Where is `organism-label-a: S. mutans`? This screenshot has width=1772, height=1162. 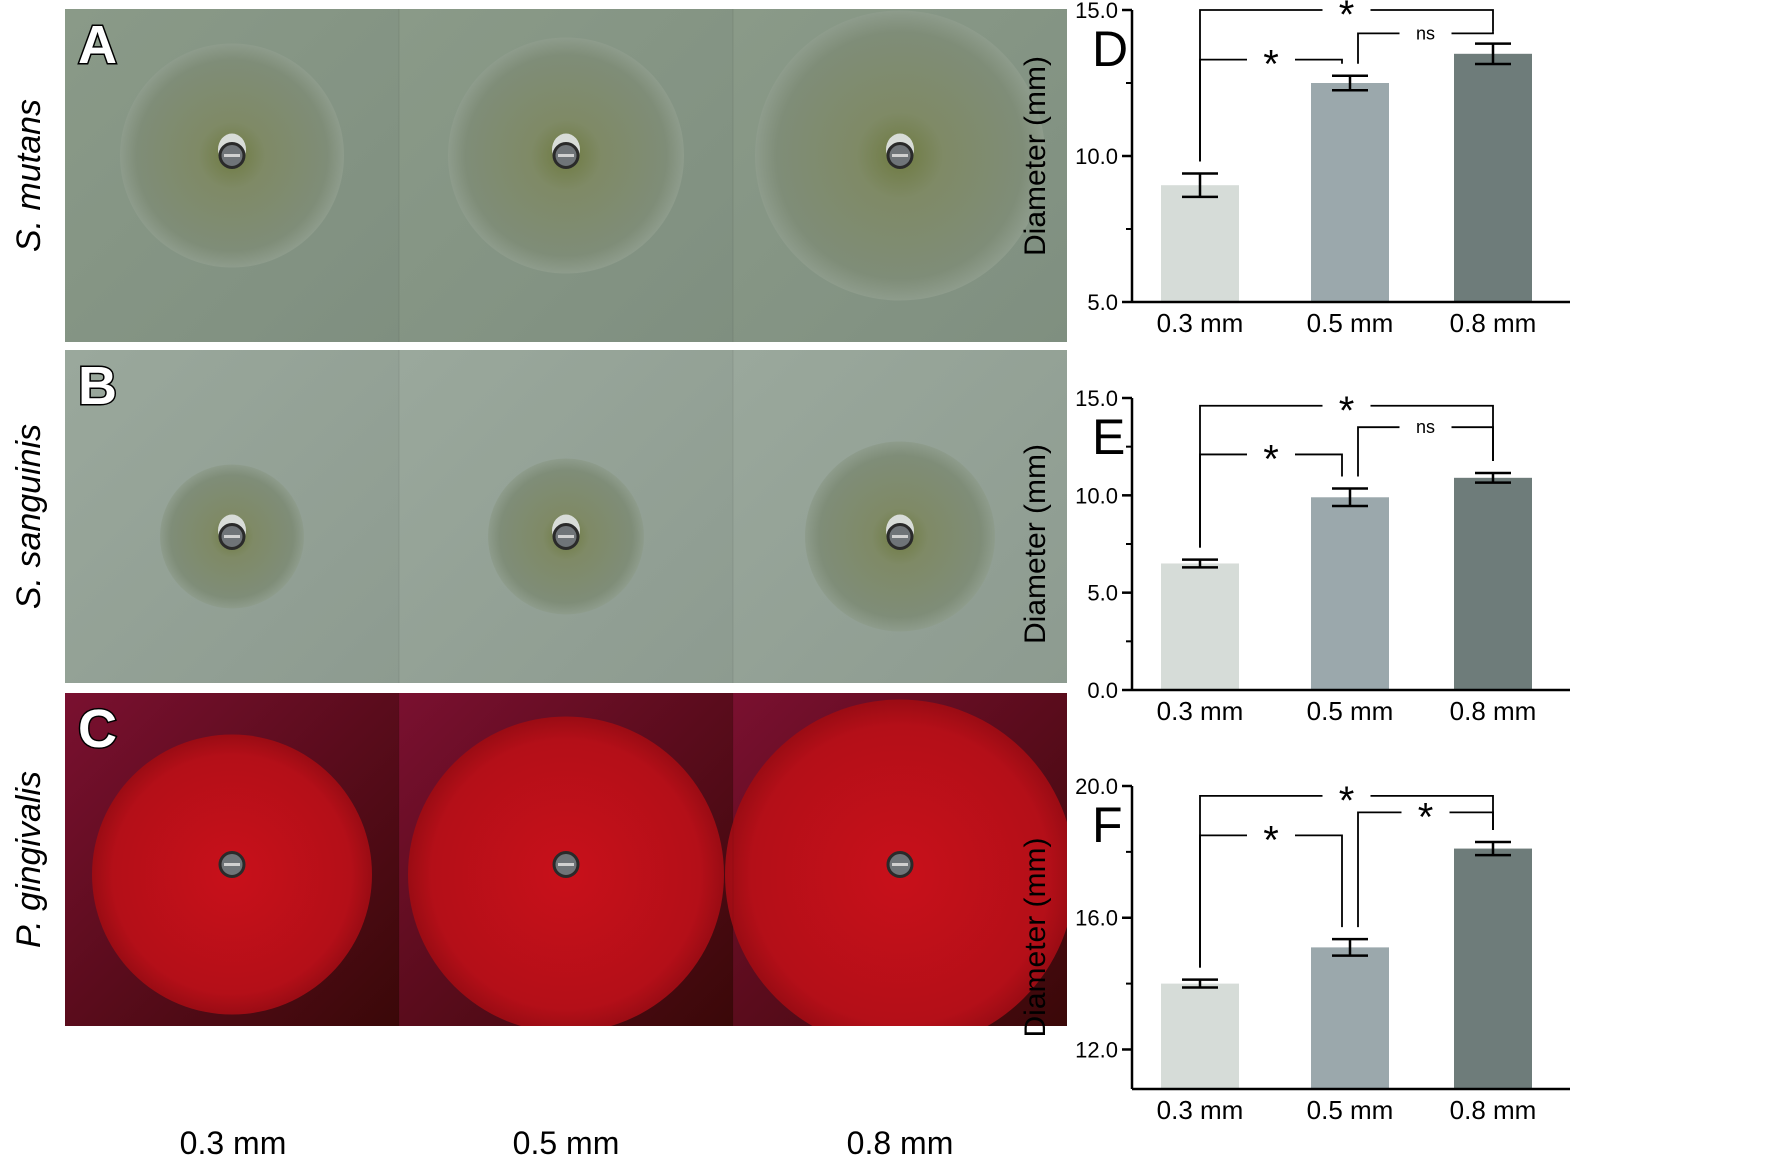
organism-label-a: S. mutans is located at coordinates (30, 175).